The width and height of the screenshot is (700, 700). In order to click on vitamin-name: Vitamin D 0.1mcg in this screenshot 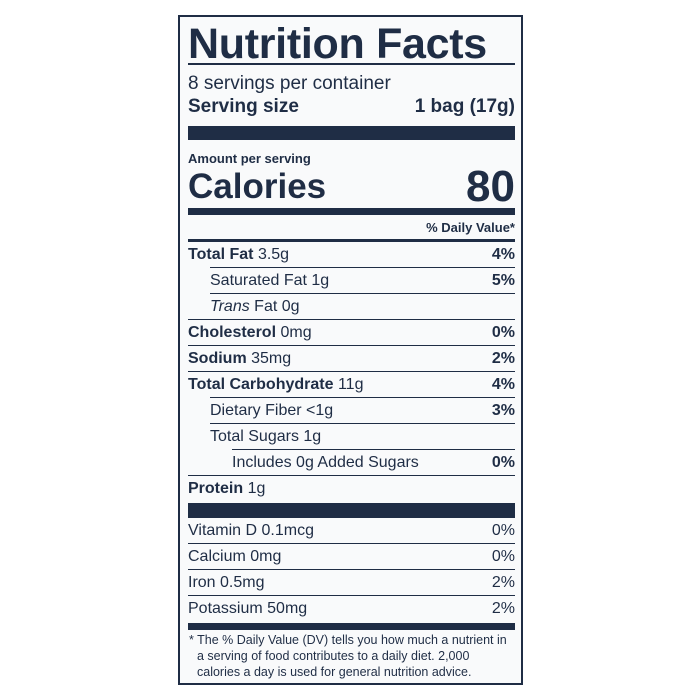, I will do `click(251, 530)`.